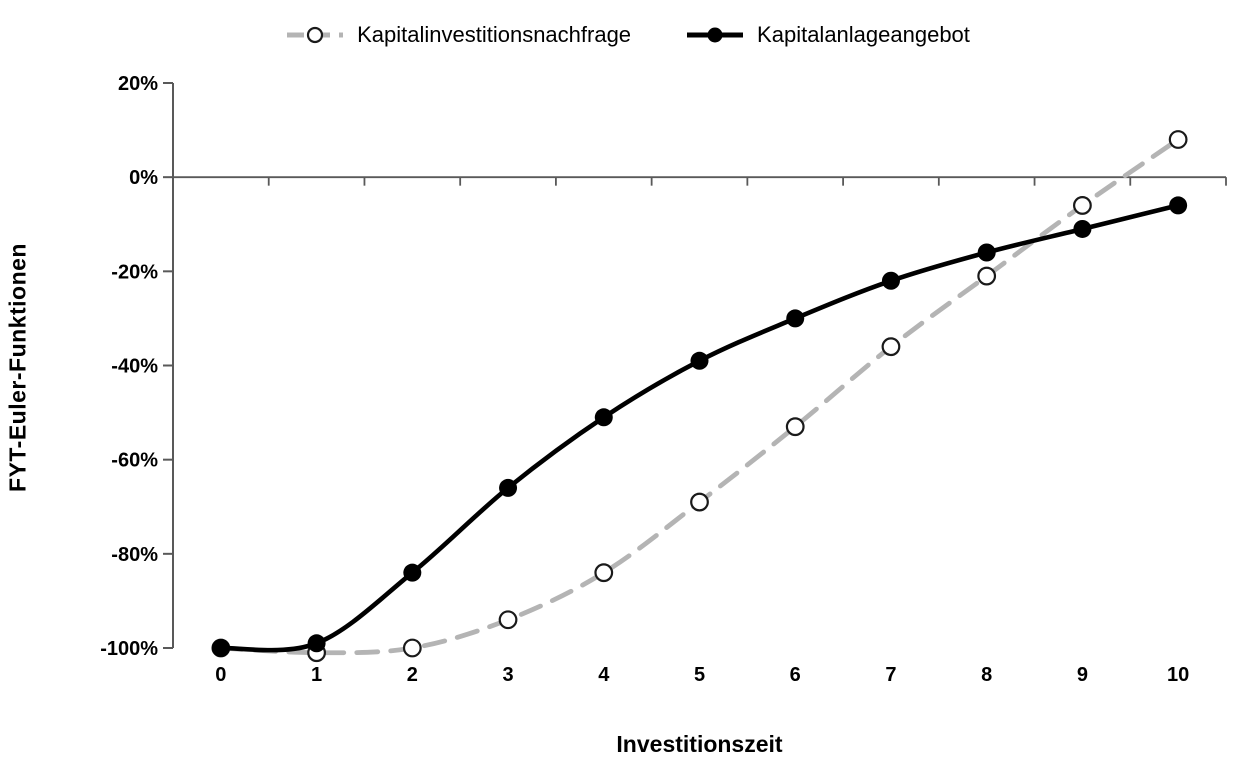  I want to click on x-tick-label: 3, so click(507, 675).